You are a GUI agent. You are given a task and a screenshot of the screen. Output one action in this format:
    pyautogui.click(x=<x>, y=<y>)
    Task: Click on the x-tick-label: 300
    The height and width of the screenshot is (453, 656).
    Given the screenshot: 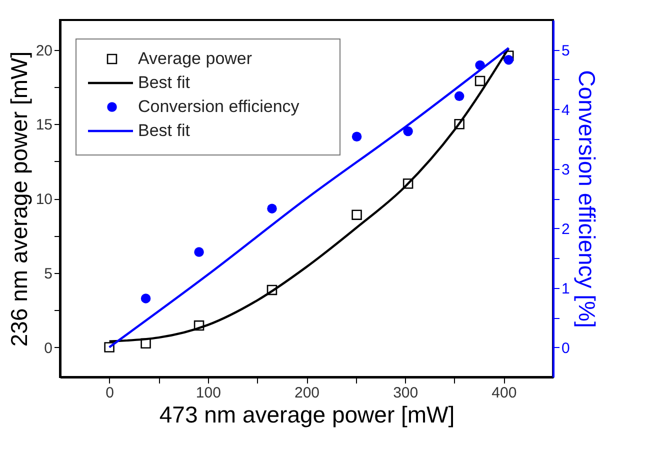 What is the action you would take?
    pyautogui.click(x=405, y=393)
    